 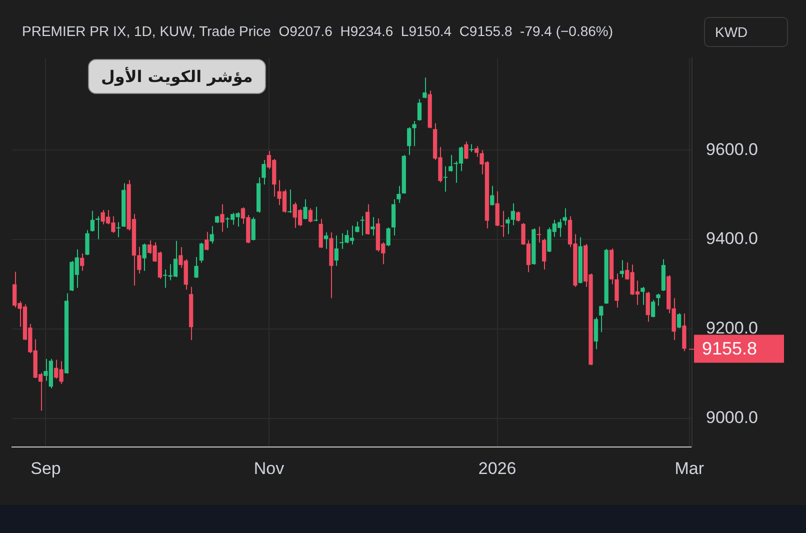 What do you see at coordinates (177, 76) in the screenshot?
I see `annotation: مؤشر الكويت الأول` at bounding box center [177, 76].